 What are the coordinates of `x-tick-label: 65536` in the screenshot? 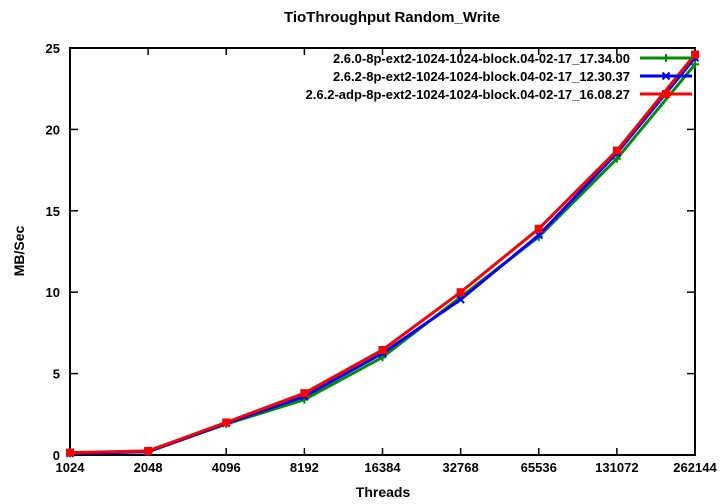 It's located at (539, 467).